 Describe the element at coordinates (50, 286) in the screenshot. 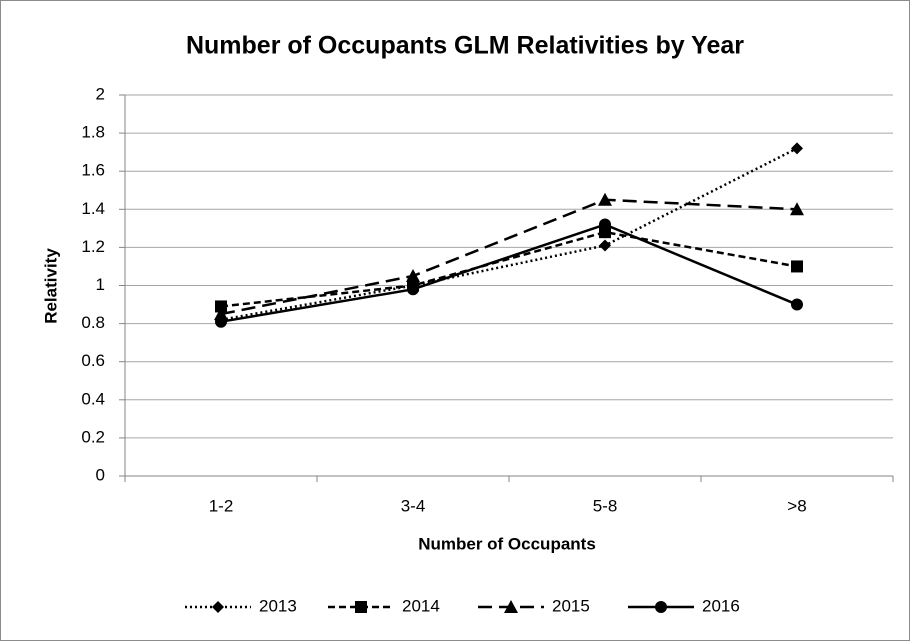

I see `y-axis-label: Relativity` at that location.